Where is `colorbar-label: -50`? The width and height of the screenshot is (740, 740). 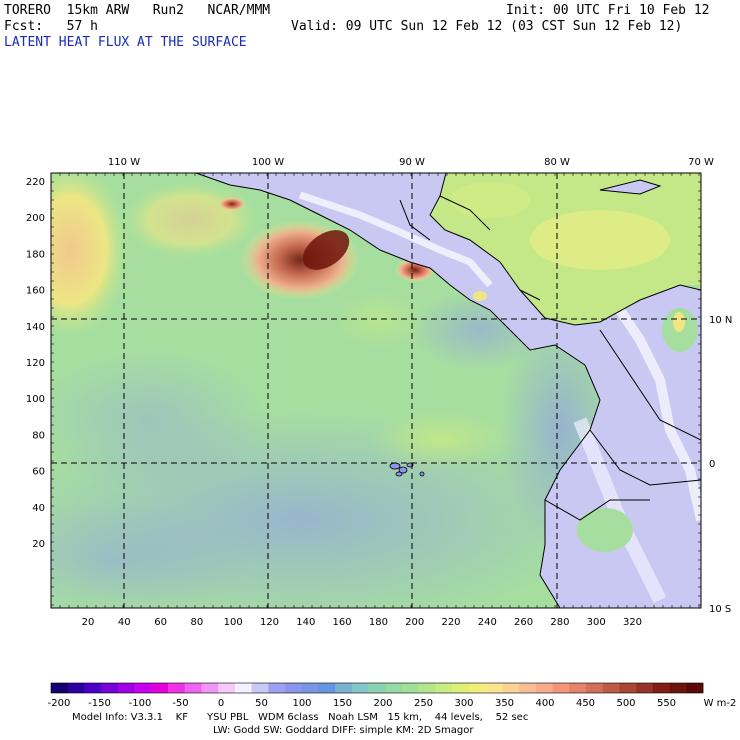 colorbar-label: -50 is located at coordinates (180, 703).